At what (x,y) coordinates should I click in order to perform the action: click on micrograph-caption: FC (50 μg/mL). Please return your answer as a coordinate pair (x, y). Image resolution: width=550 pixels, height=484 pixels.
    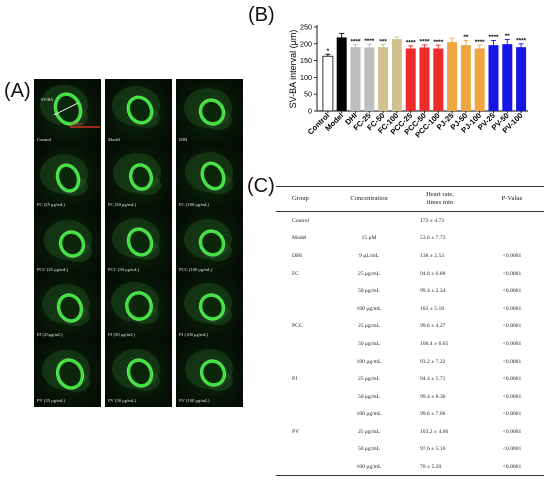
    Looking at the image, I should click on (122, 205).